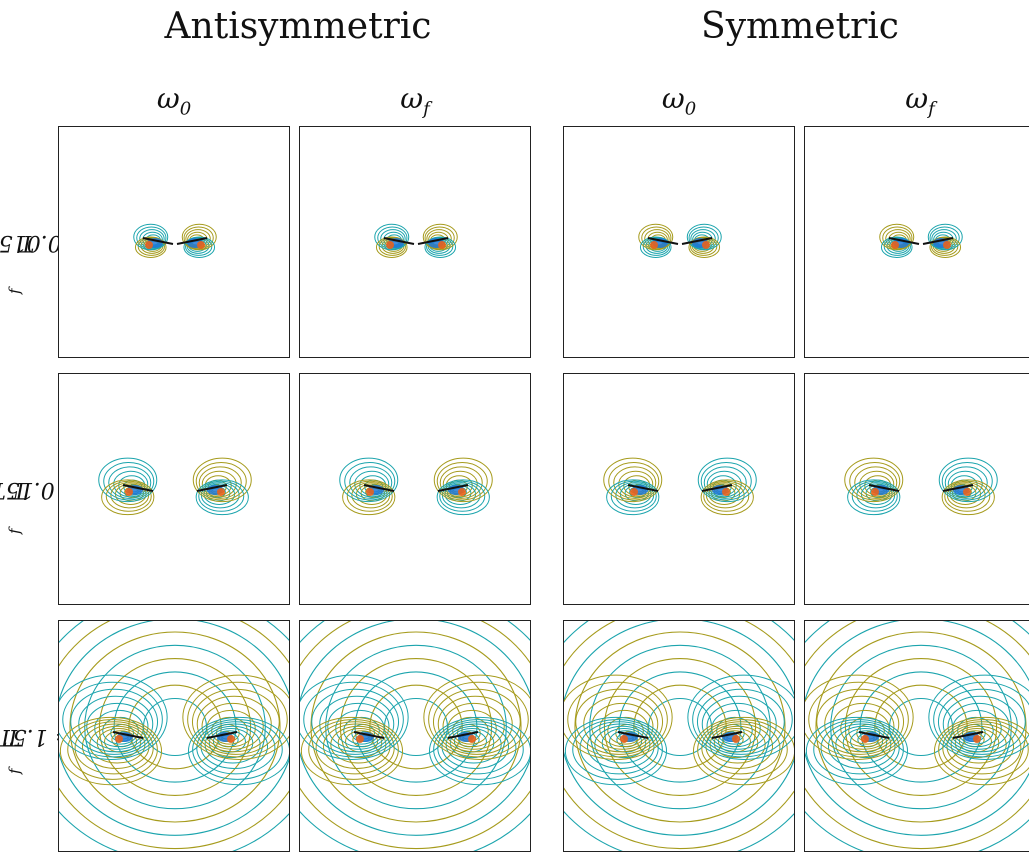  Describe the element at coordinates (41, 505) in the screenshot. I see `row-label-1: Tf = 0.15Tb` at that location.